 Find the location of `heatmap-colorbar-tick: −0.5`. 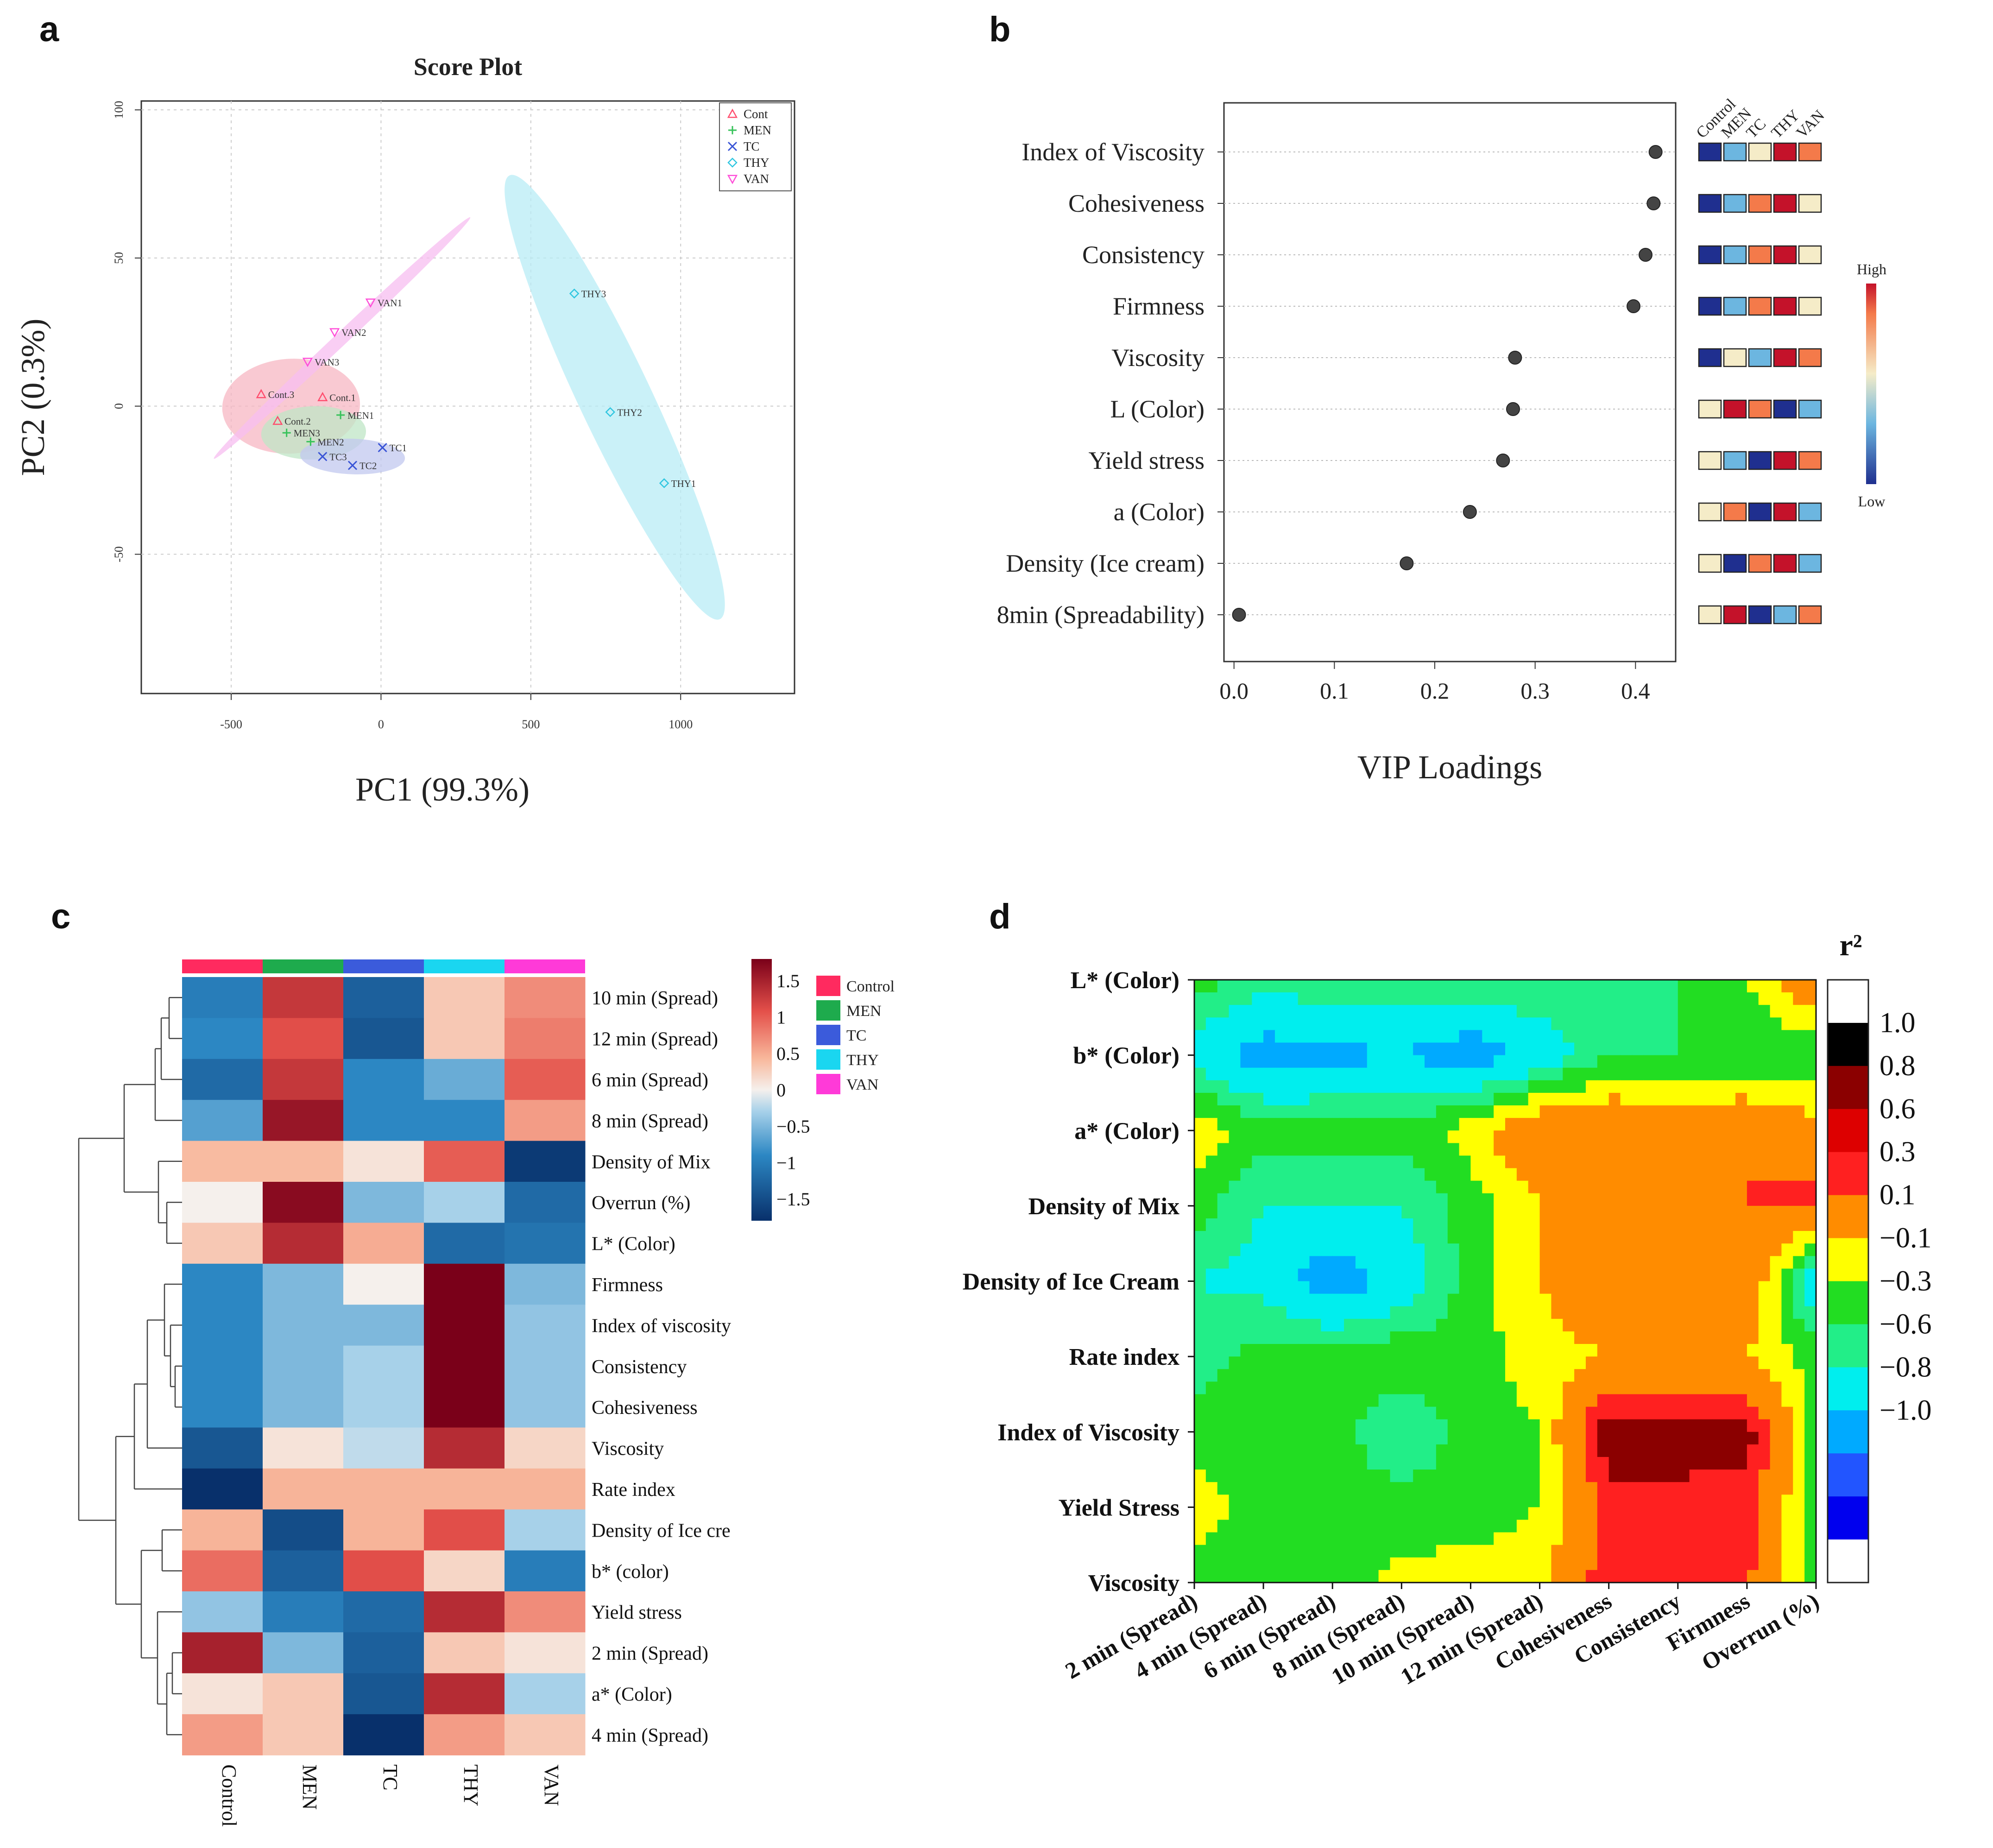

heatmap-colorbar-tick: −0.5 is located at coordinates (793, 1126).